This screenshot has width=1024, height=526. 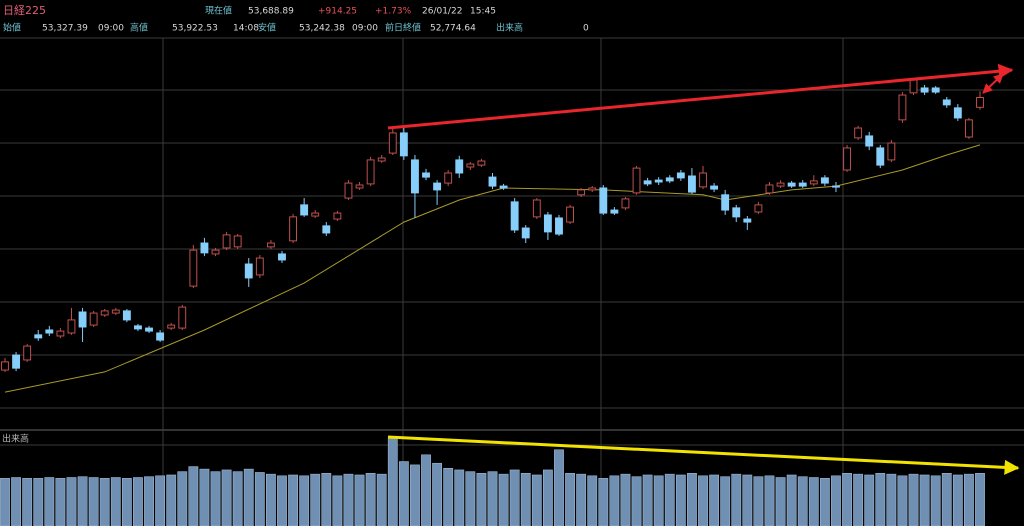 I want to click on header-field: 53,242.38, so click(x=322, y=29).